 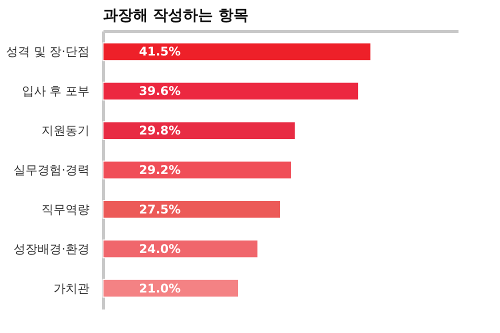 I want to click on data-label: 21.0%, so click(x=160, y=288).